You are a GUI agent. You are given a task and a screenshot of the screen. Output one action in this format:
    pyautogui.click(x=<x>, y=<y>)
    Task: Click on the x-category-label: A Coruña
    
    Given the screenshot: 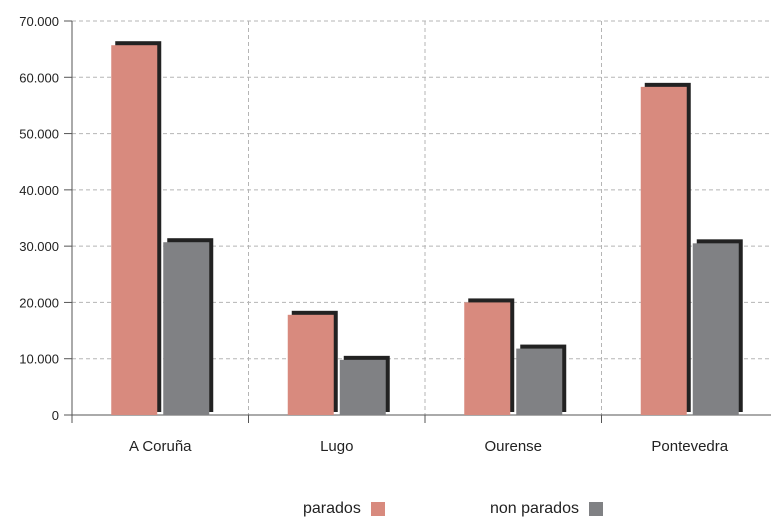 What is the action you would take?
    pyautogui.click(x=160, y=446)
    